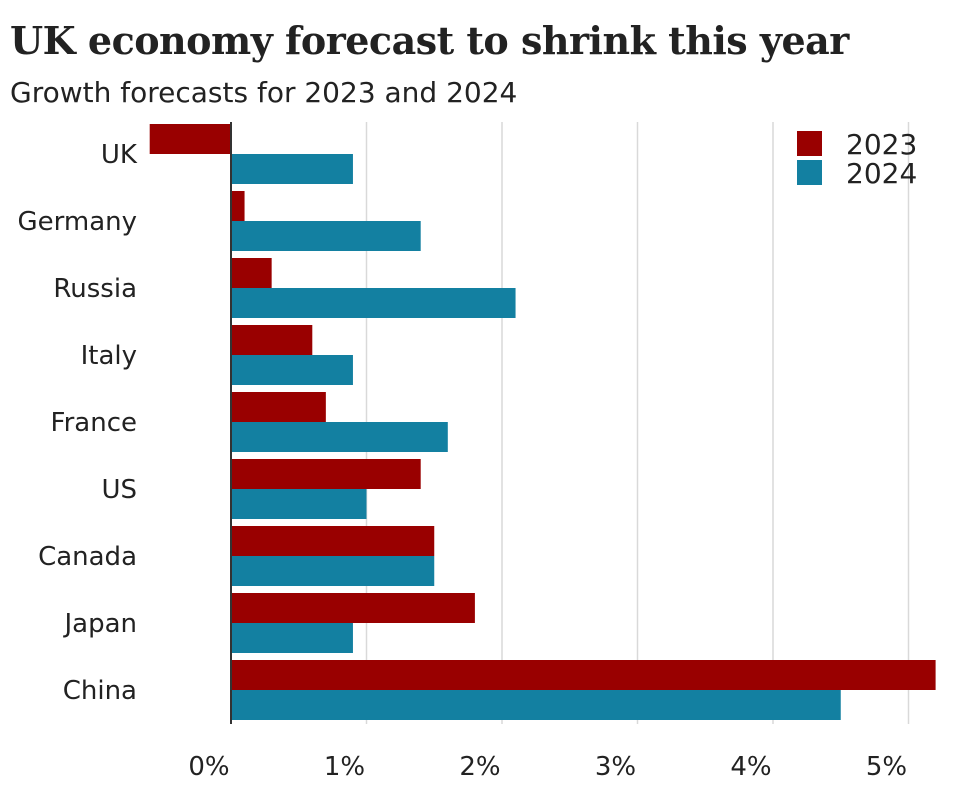  I want to click on category-label-us: US, so click(119, 490).